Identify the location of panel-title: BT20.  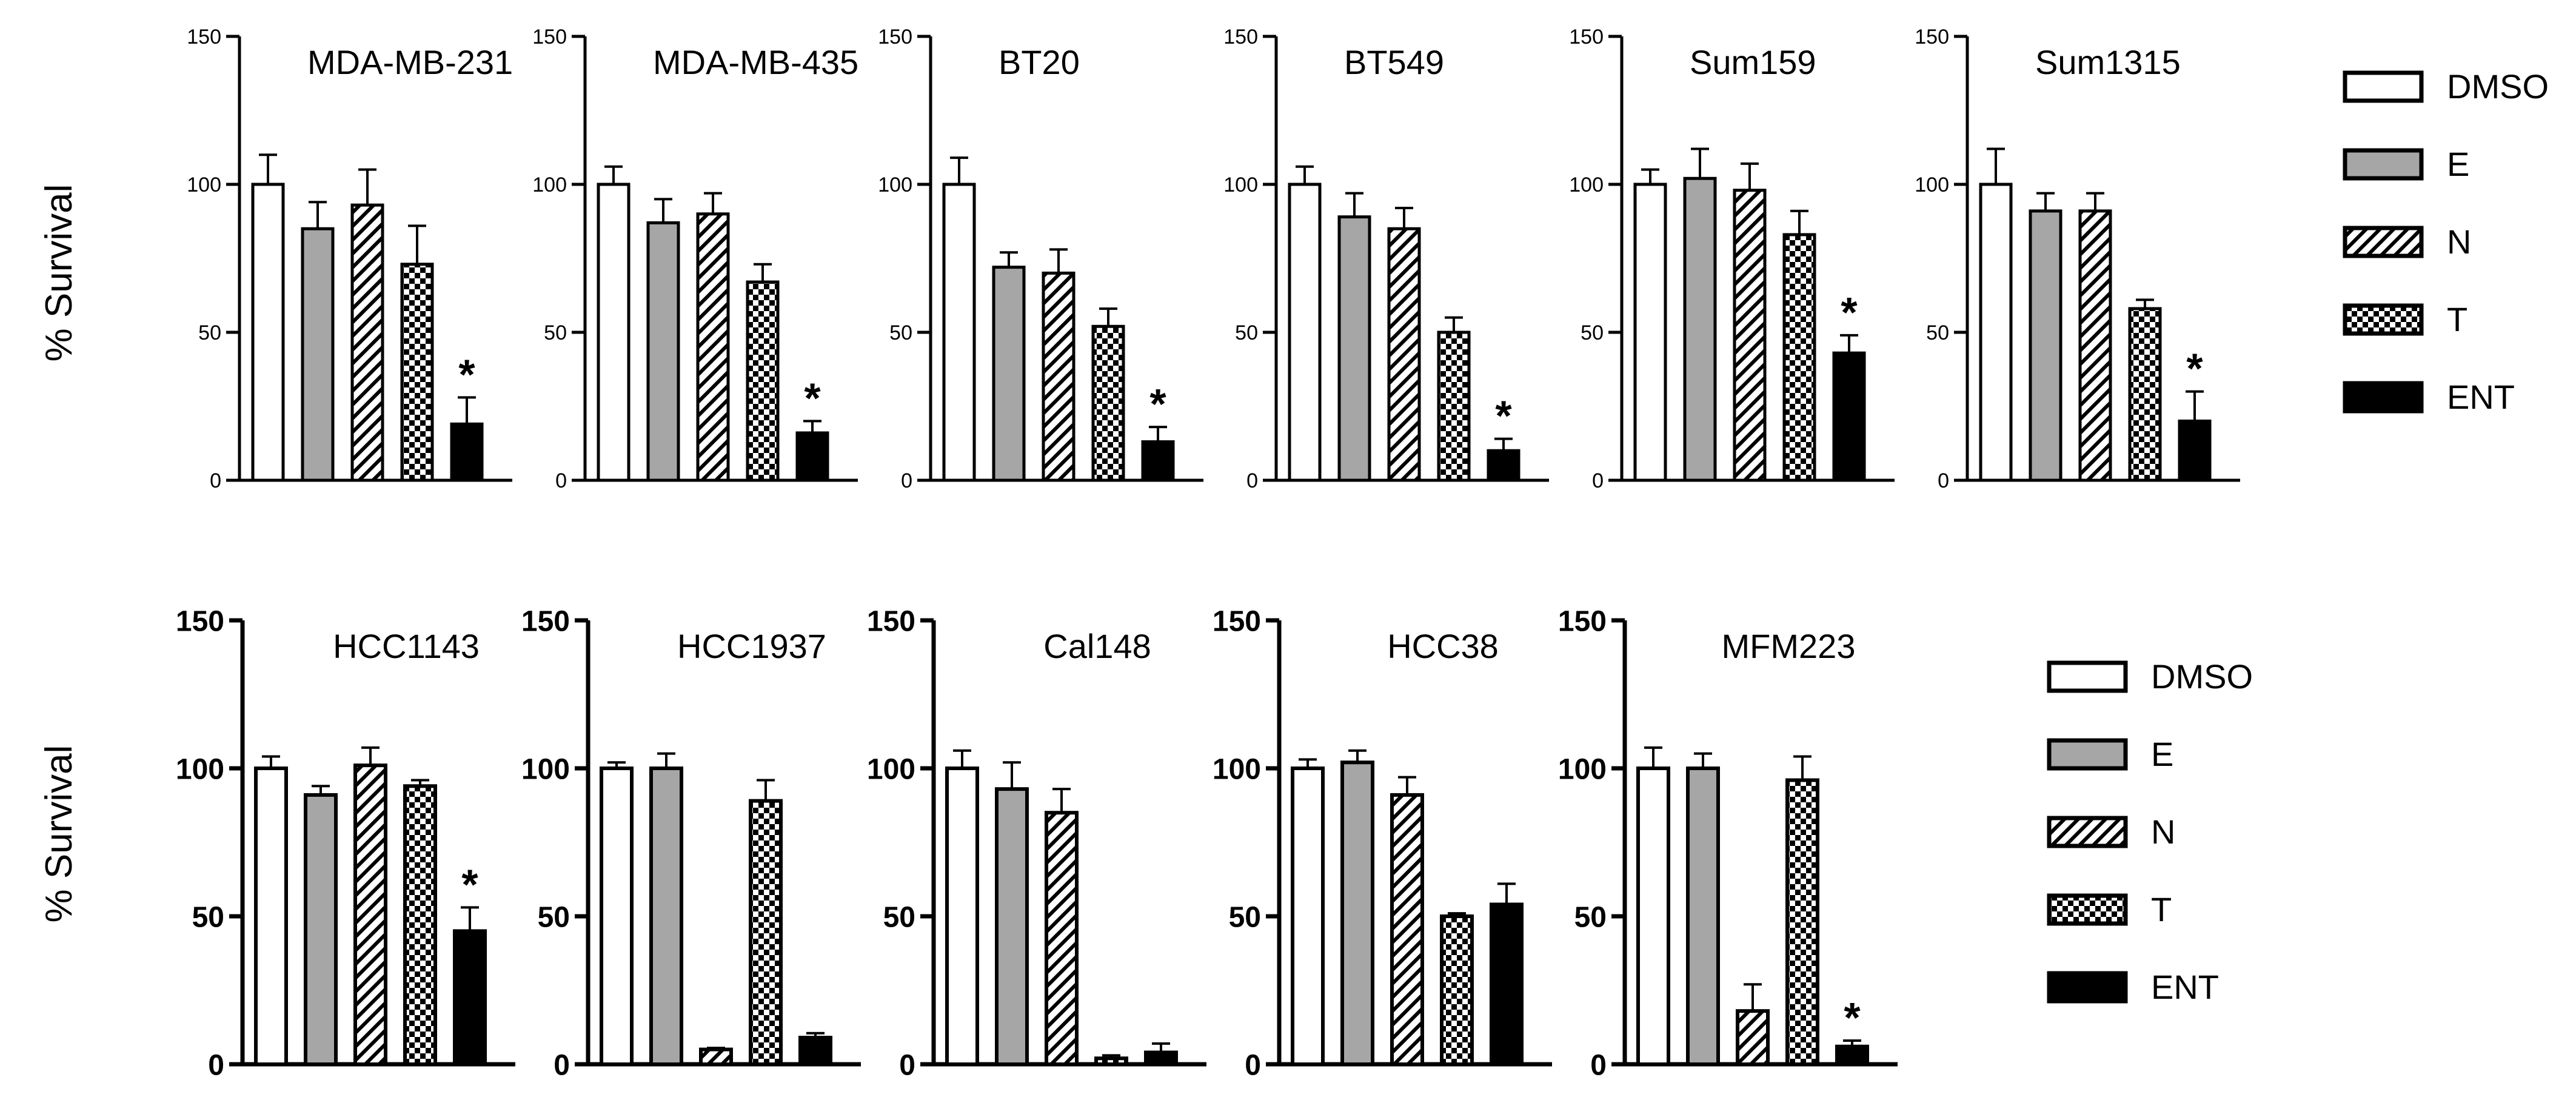
(1039, 62).